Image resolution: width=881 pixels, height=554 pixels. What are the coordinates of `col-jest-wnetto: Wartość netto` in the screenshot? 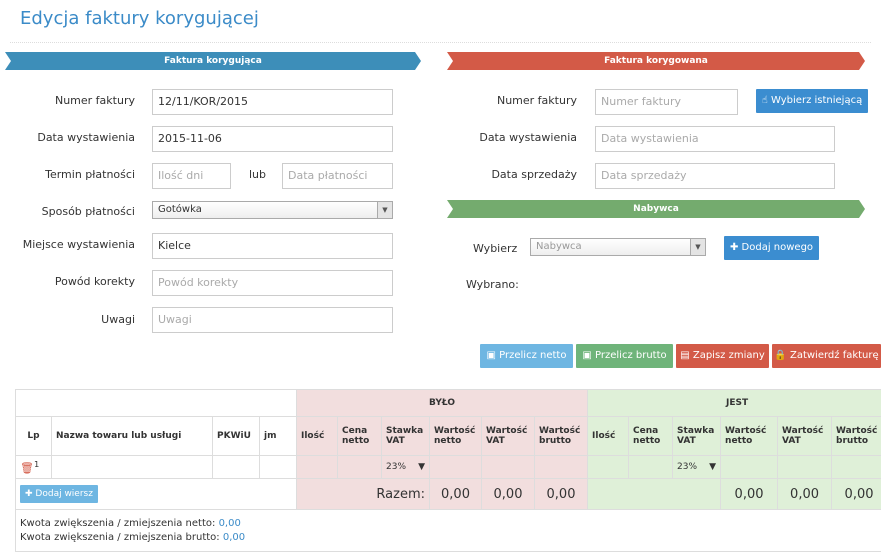 It's located at (749, 436).